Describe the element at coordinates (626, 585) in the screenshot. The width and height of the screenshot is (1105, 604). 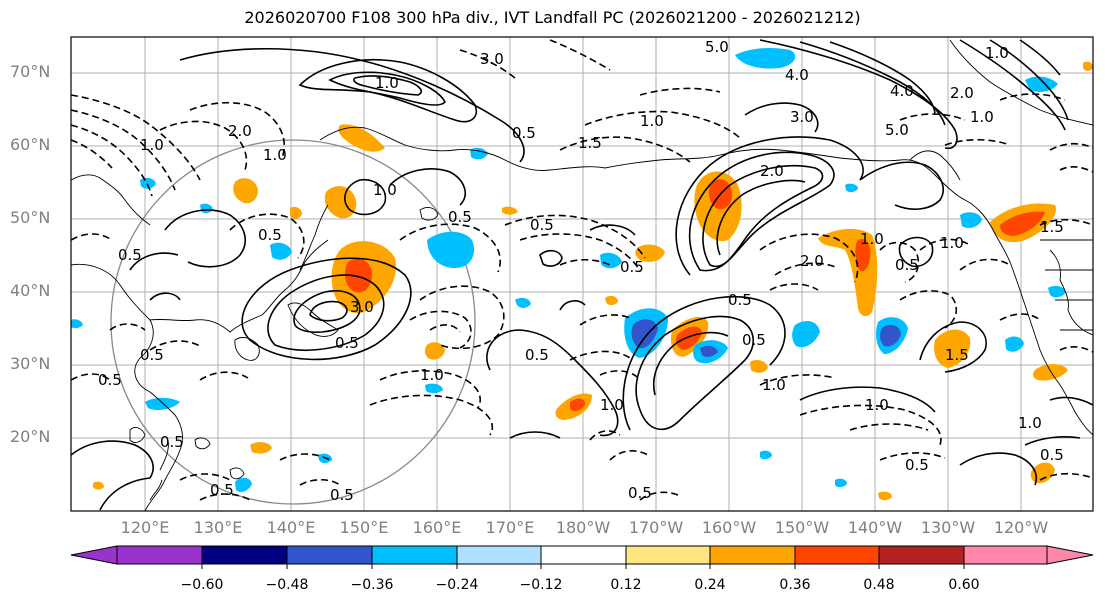
I see `colorbar-tick-label: 0.12` at that location.